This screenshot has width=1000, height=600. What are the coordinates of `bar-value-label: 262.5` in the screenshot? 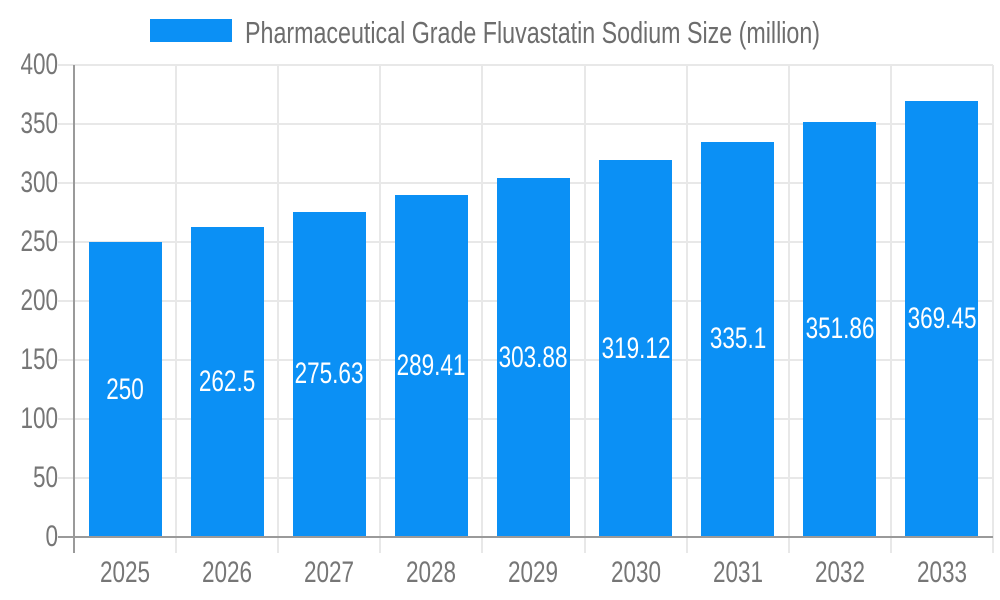 It's located at (227, 382).